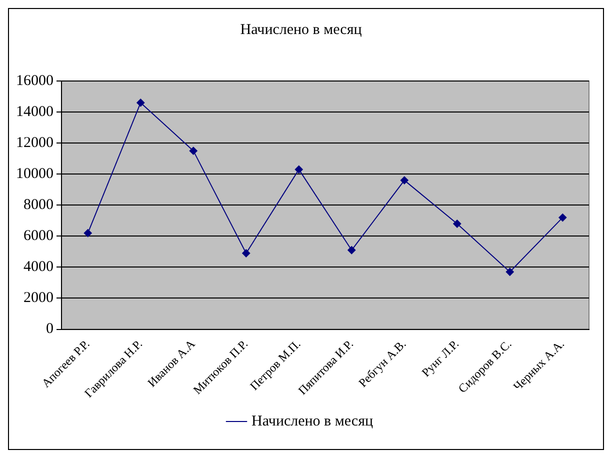  I want to click on y-tick-label: 10000, so click(35, 174).